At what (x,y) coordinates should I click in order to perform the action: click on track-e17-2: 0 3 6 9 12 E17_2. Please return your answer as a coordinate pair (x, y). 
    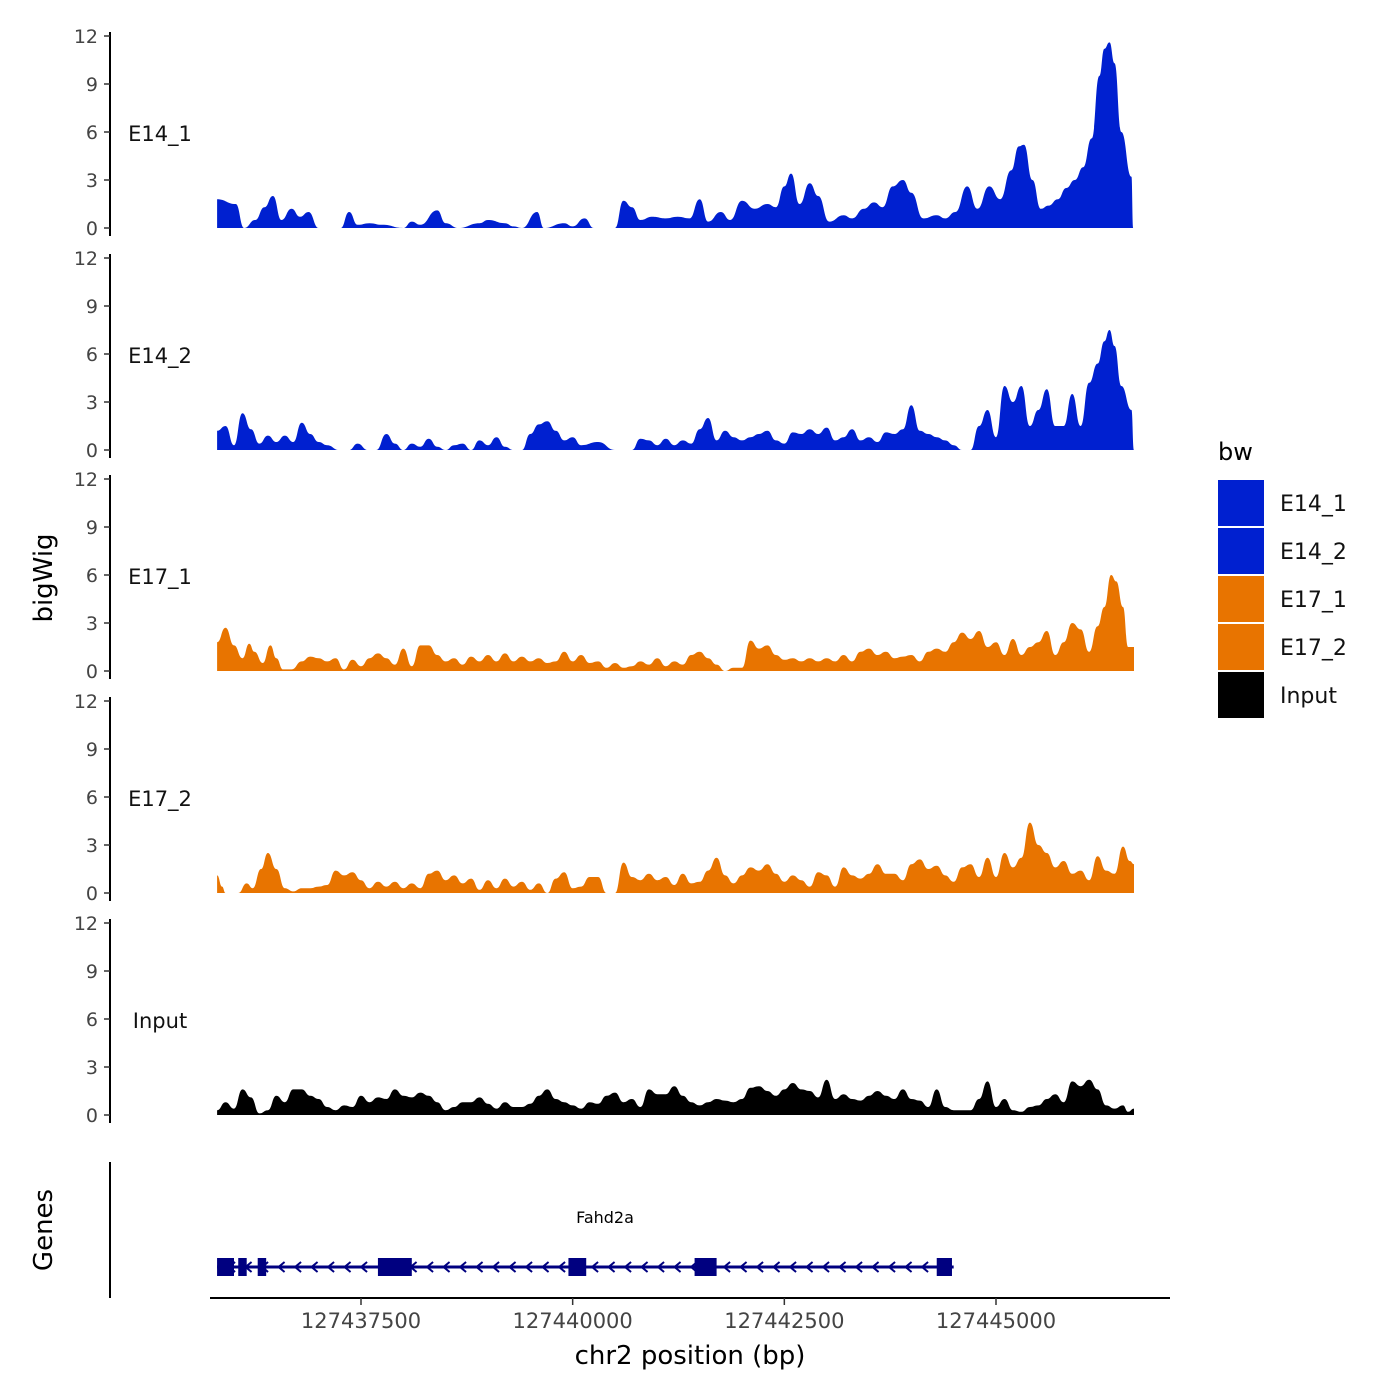
    Looking at the image, I should click on (604, 798).